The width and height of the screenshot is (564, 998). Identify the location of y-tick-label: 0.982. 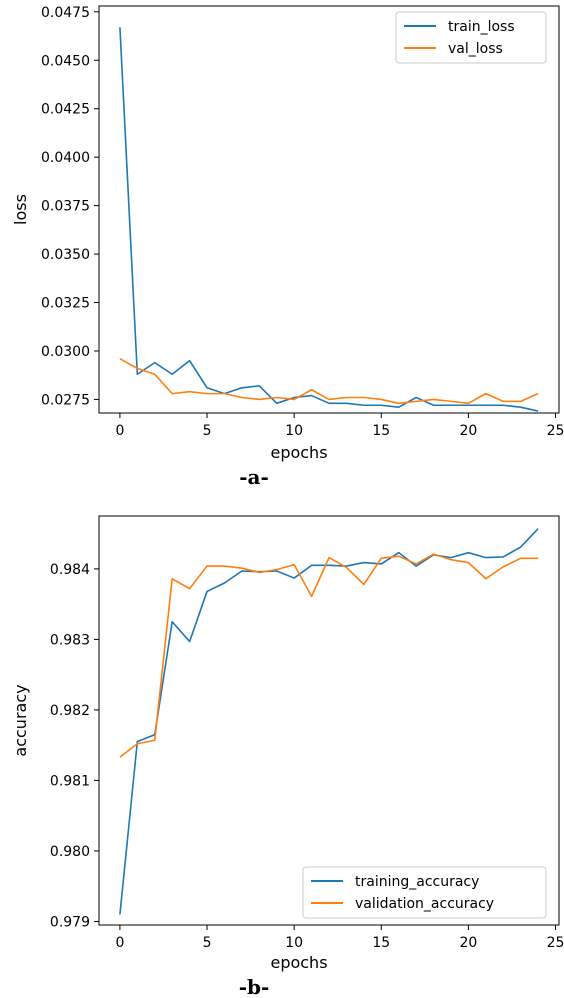
(70, 711).